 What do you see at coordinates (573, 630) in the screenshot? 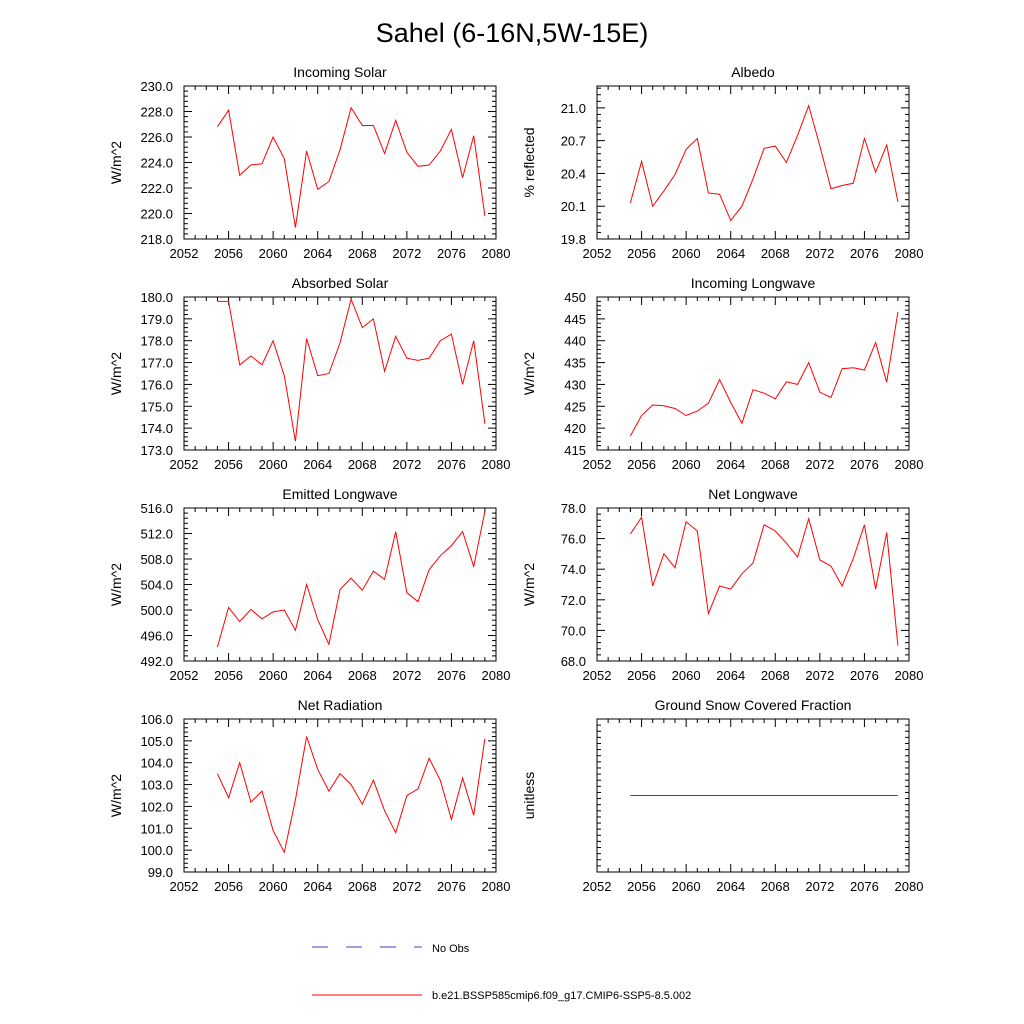
I see `y-tick-label: 70.0` at bounding box center [573, 630].